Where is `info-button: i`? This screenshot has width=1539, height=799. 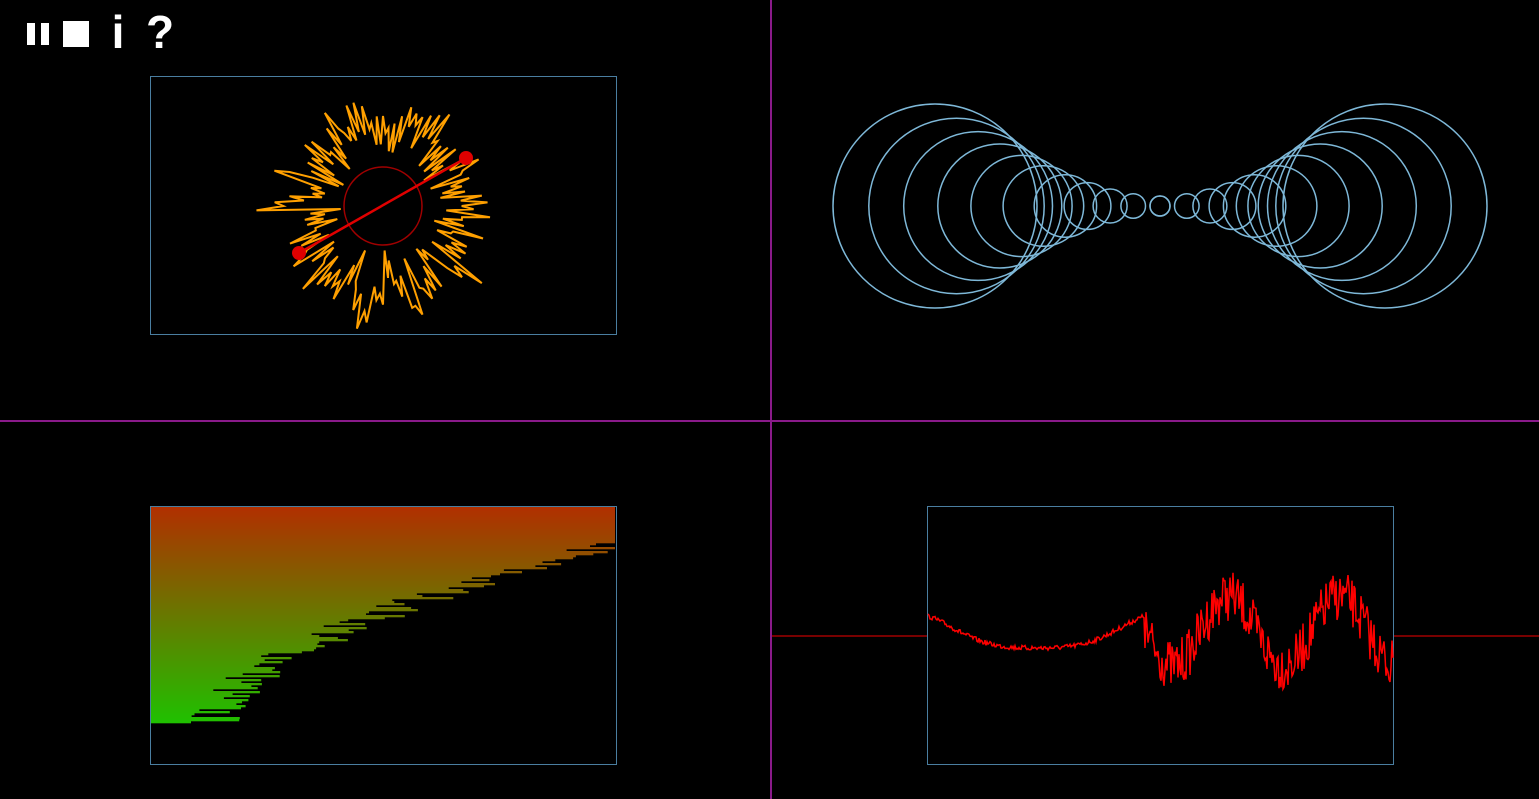 info-button: i is located at coordinates (118, 32).